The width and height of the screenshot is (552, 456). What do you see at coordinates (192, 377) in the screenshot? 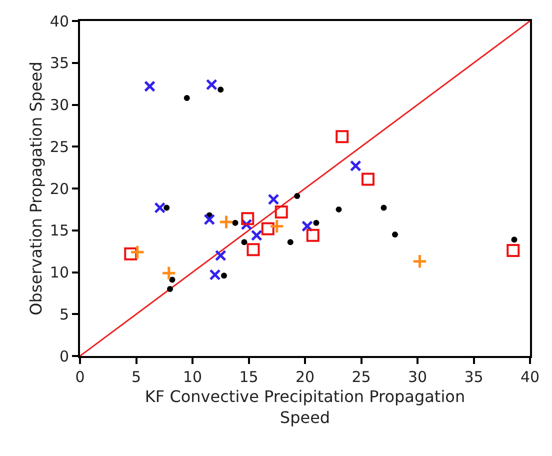
I see `x-tick-label: 10` at bounding box center [192, 377].